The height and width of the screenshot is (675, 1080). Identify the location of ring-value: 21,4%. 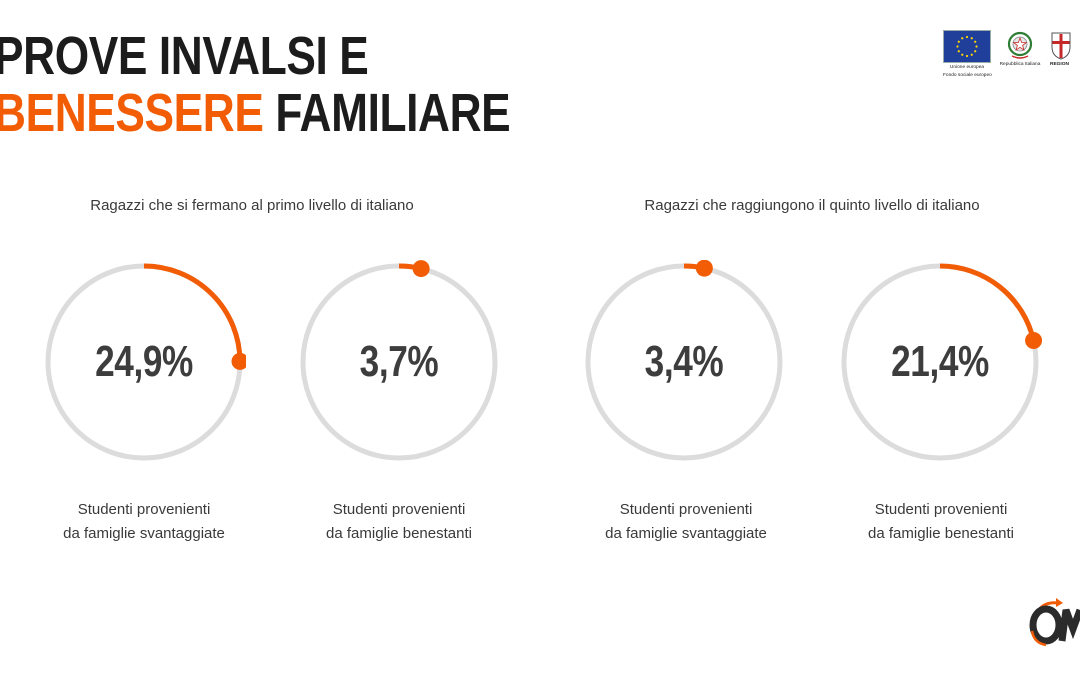
(940, 361).